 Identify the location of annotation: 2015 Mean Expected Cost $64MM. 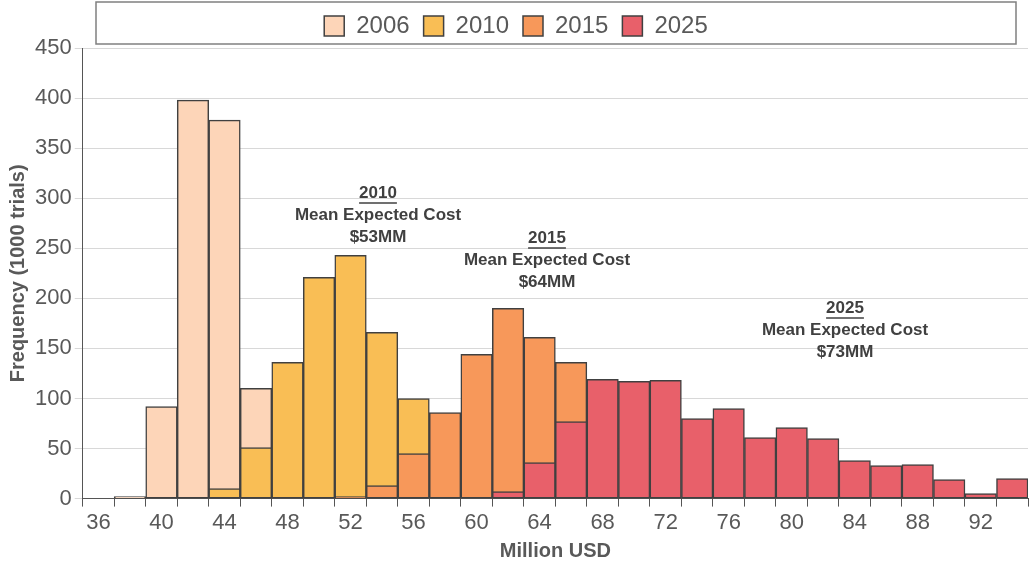
(547, 260).